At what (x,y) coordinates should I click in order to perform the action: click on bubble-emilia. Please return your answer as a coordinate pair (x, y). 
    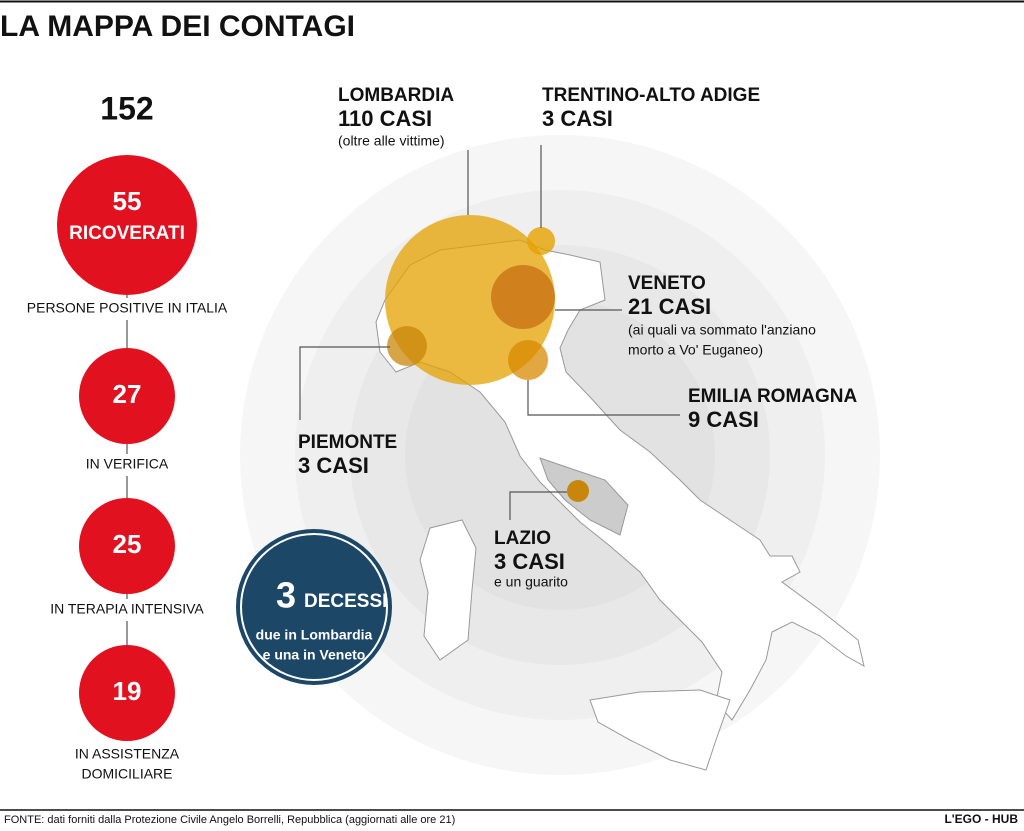
    Looking at the image, I should click on (528, 360).